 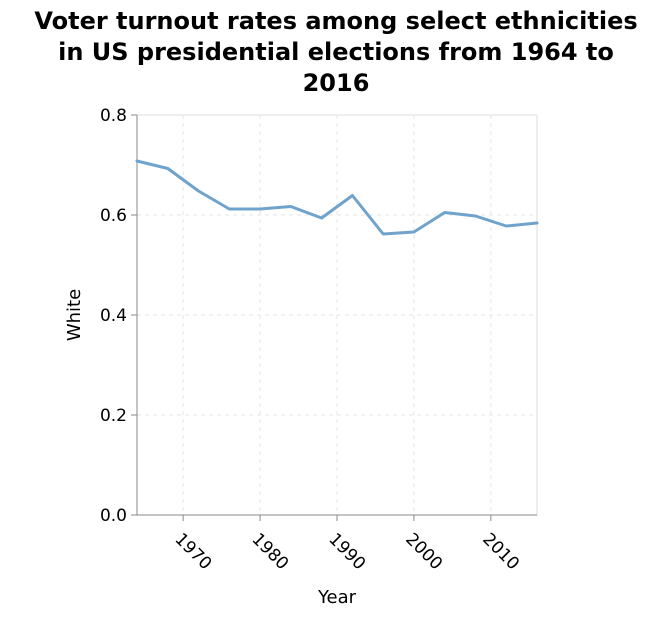 What do you see at coordinates (113, 516) in the screenshot?
I see `y-tick-label: 0.0` at bounding box center [113, 516].